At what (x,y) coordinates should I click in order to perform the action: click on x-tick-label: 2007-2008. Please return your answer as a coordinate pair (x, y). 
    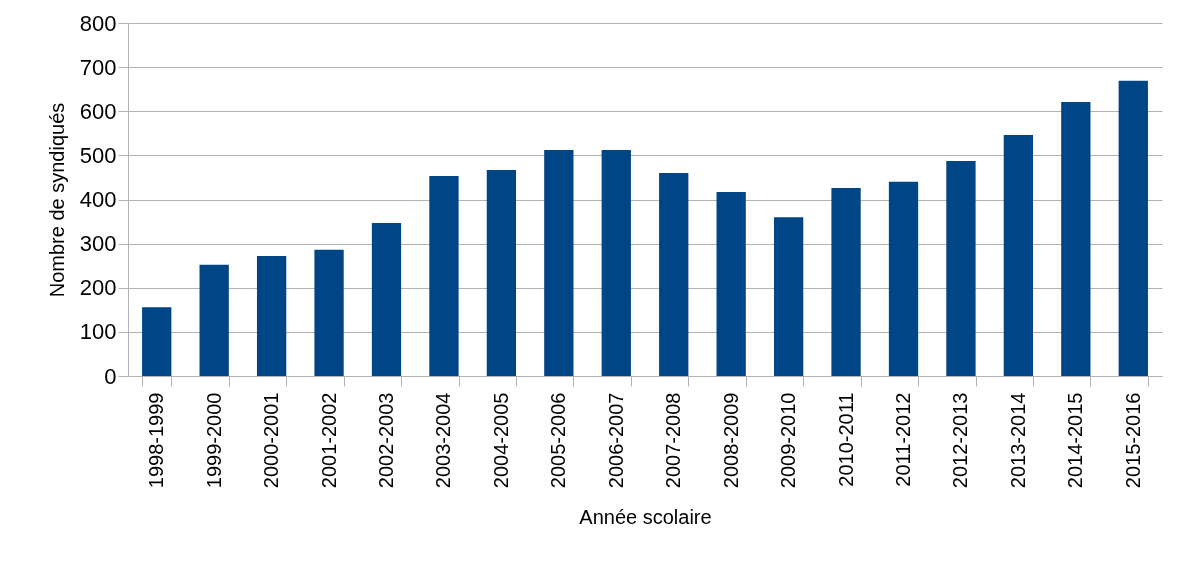
    Looking at the image, I should click on (673, 440).